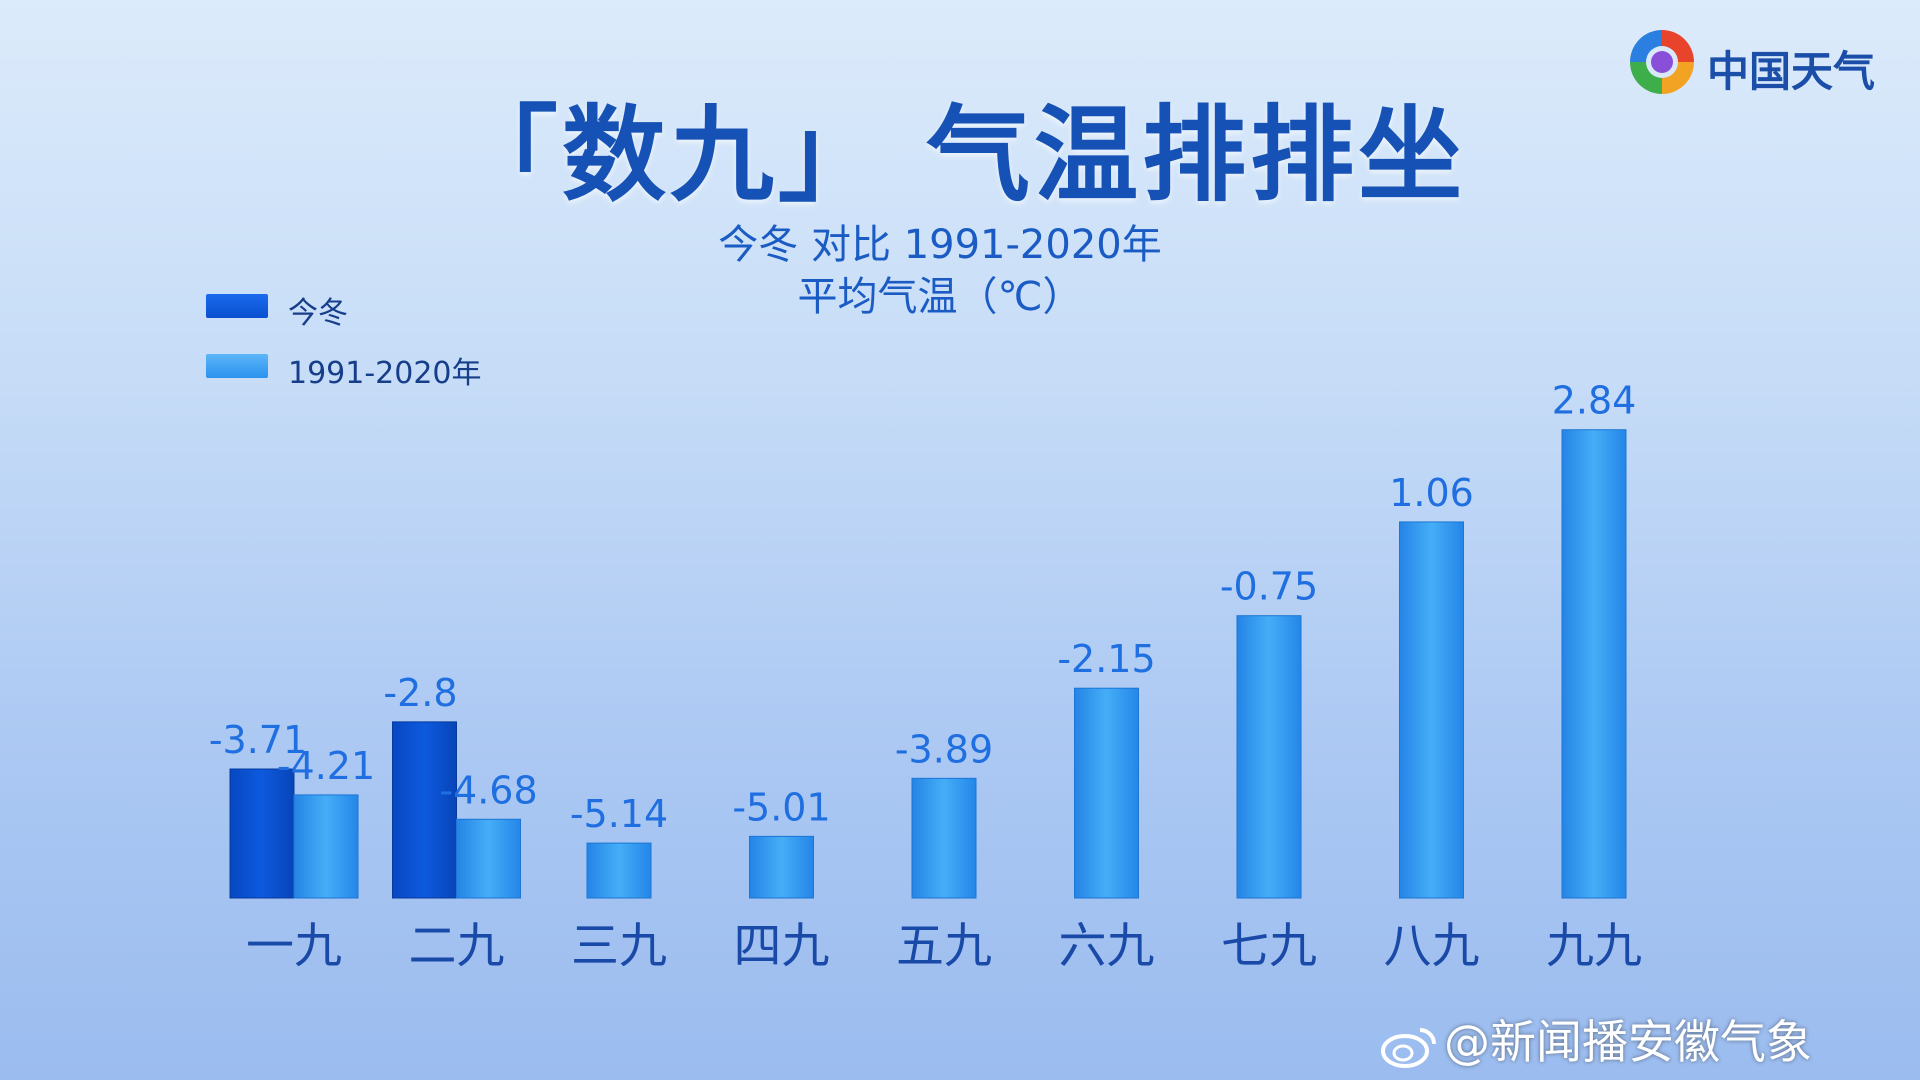  Describe the element at coordinates (1662, 62) in the screenshot. I see `colorful-swirl-logo-icon` at that location.